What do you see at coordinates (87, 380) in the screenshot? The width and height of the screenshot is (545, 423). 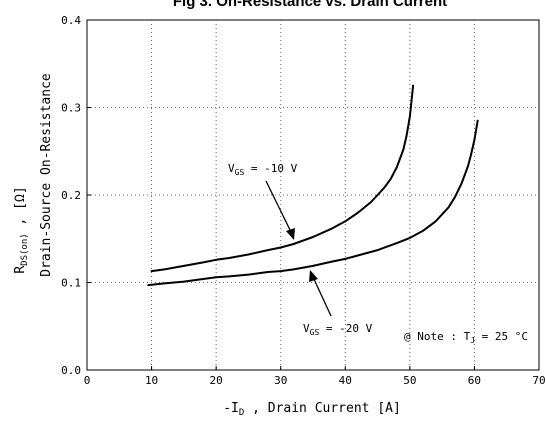 I see `x-tick-label: 0` at bounding box center [87, 380].